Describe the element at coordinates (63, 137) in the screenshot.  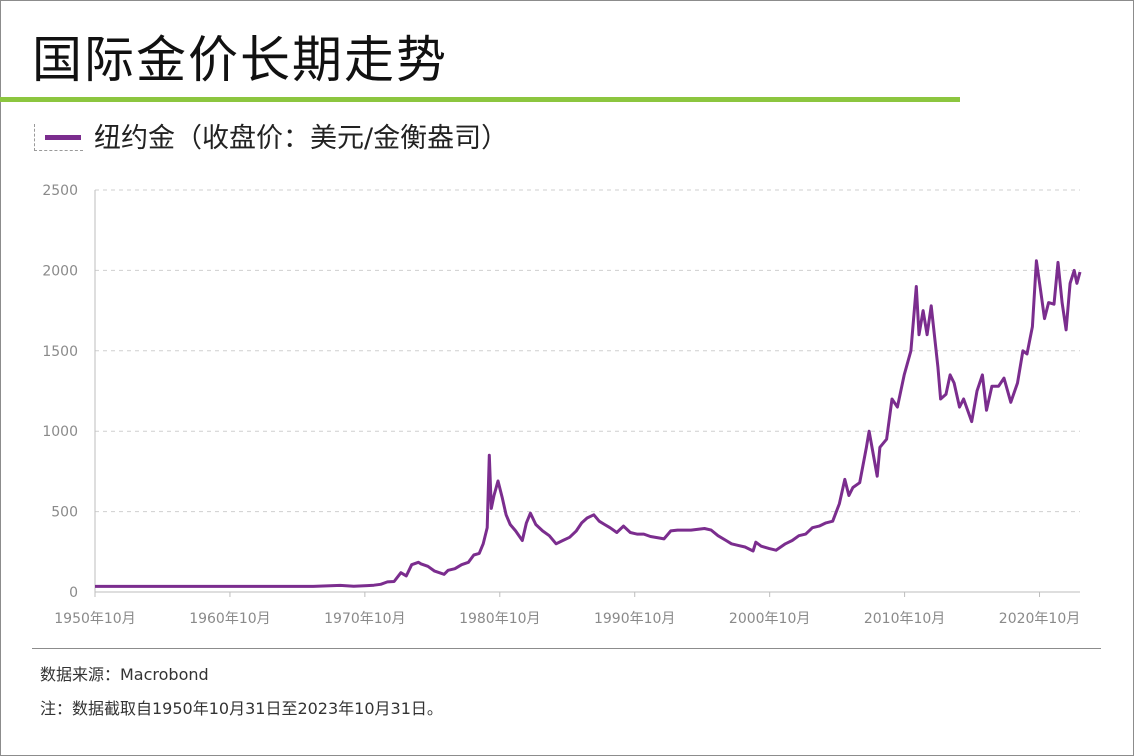
I see `legend-line-marker` at that location.